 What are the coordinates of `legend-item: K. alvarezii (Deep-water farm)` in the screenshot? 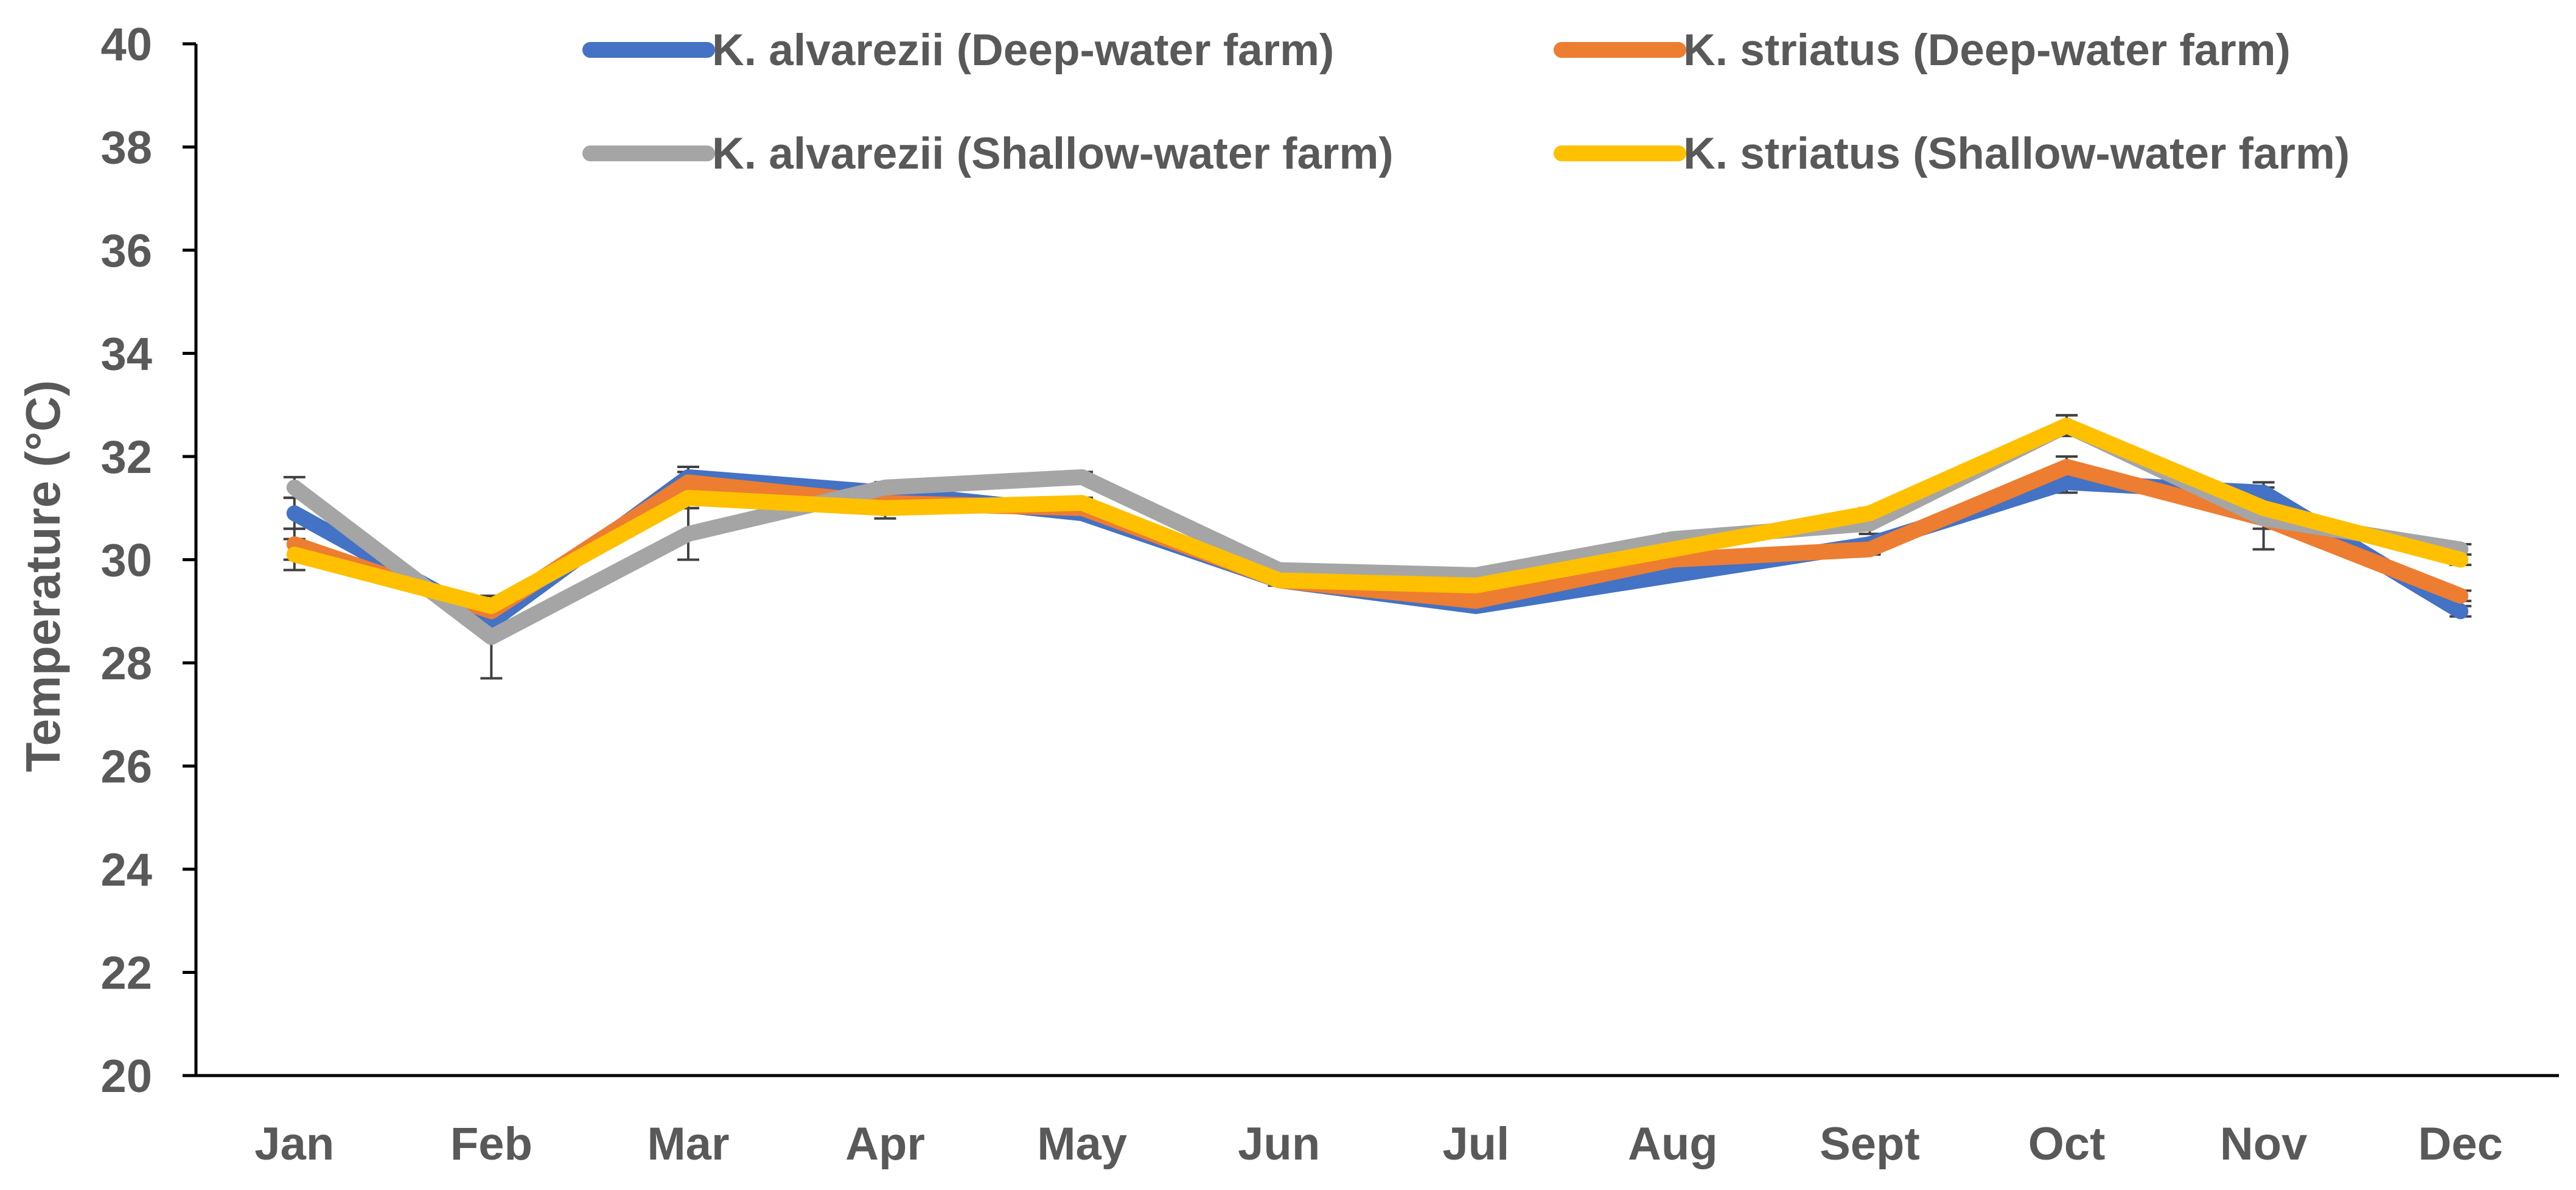 It's located at (958, 50).